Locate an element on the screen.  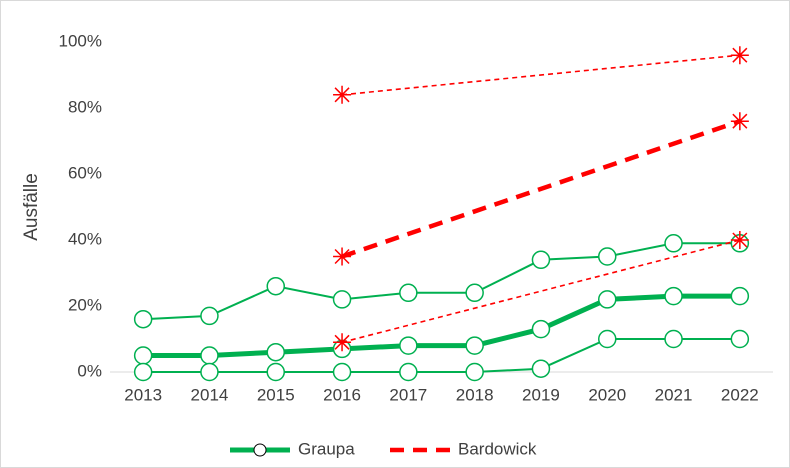
x-tick-label: 2015 is located at coordinates (276, 394).